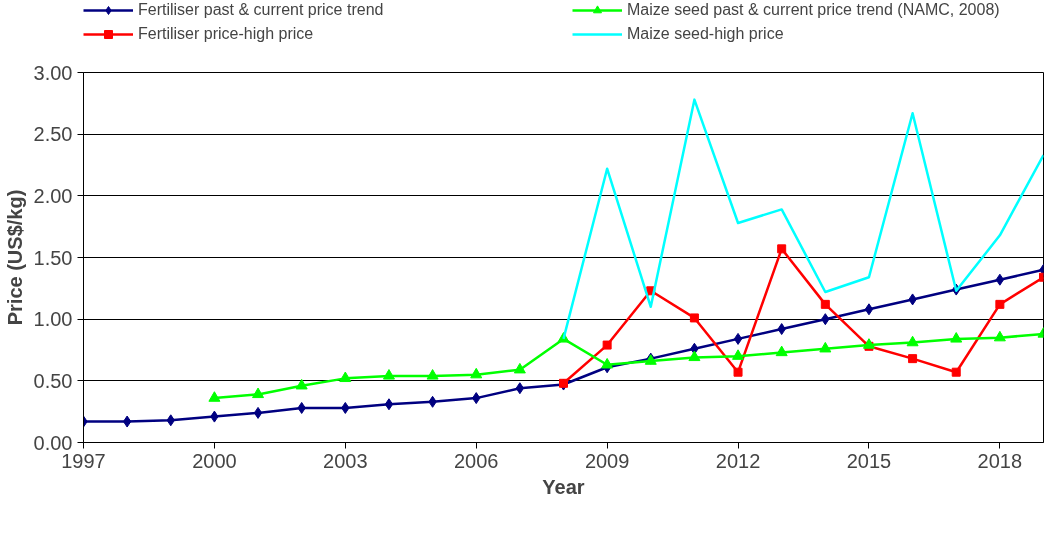  I want to click on x-tick-label: 2009, so click(607, 460).